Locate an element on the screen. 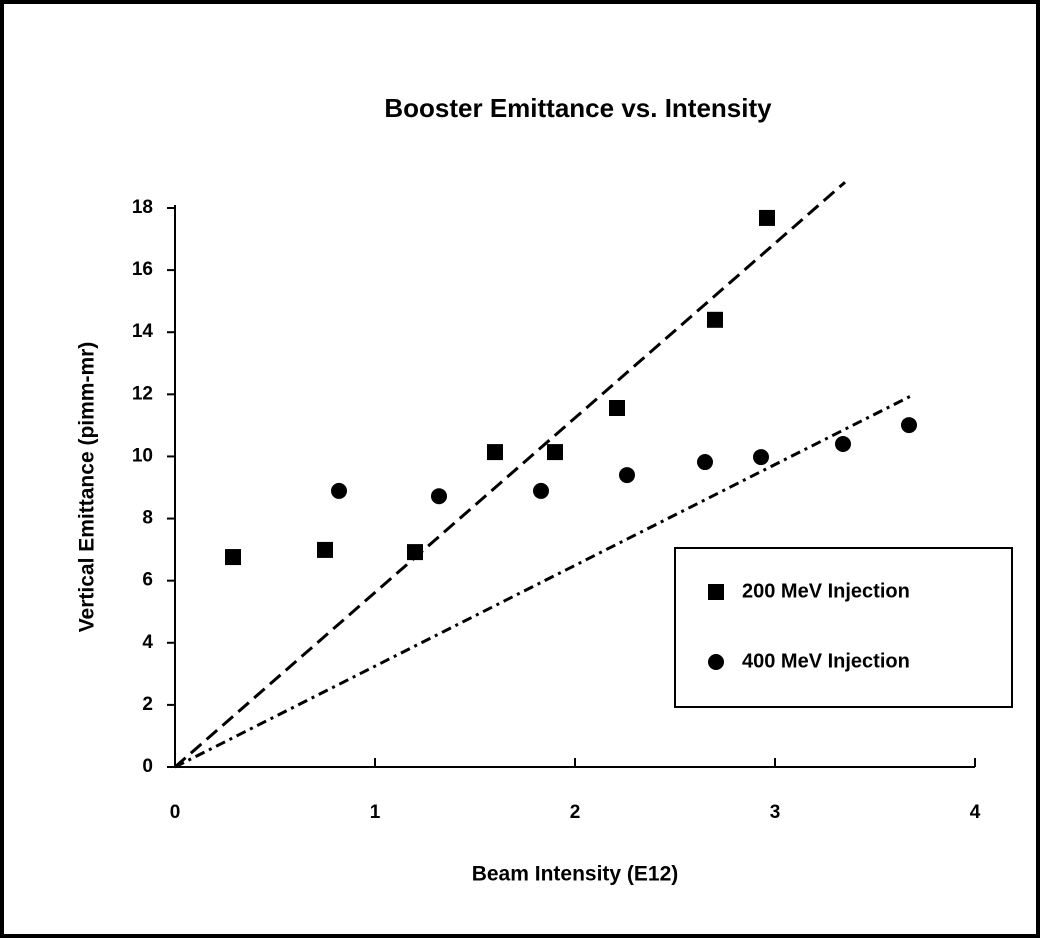 The image size is (1040, 938). y-axis-label: Vertical Emittance (pimm-mr) is located at coordinates (87, 487).